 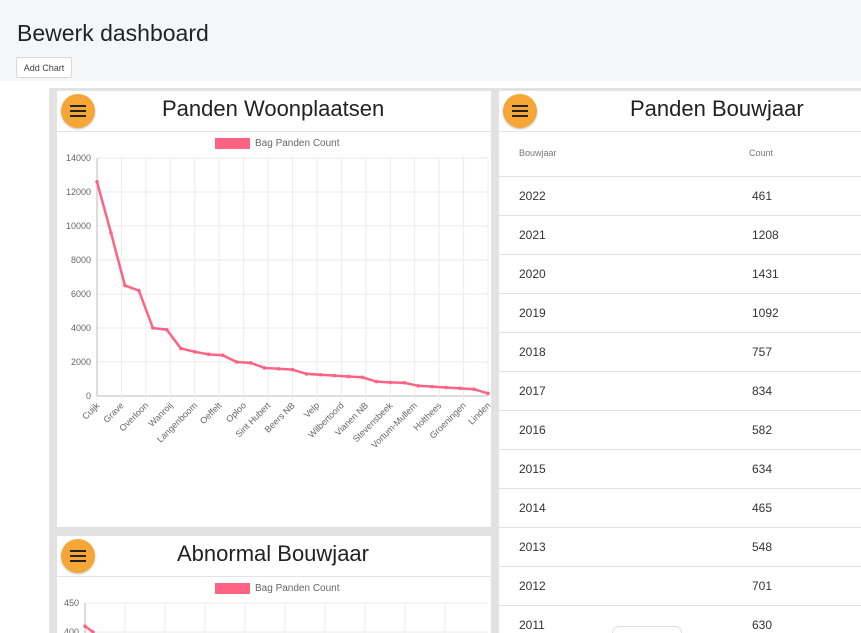 I want to click on panel-header: Abnormal Bouwjaar, so click(x=274, y=556).